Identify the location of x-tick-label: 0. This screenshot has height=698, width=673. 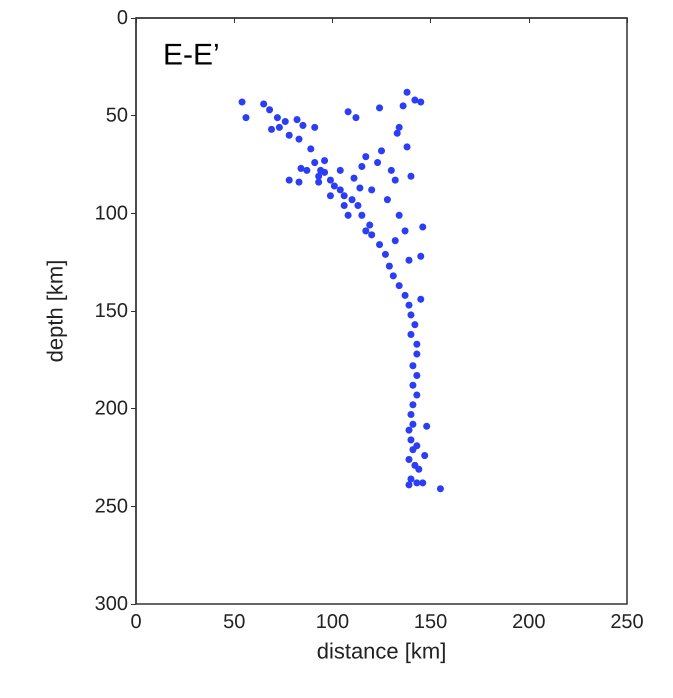
(136, 622).